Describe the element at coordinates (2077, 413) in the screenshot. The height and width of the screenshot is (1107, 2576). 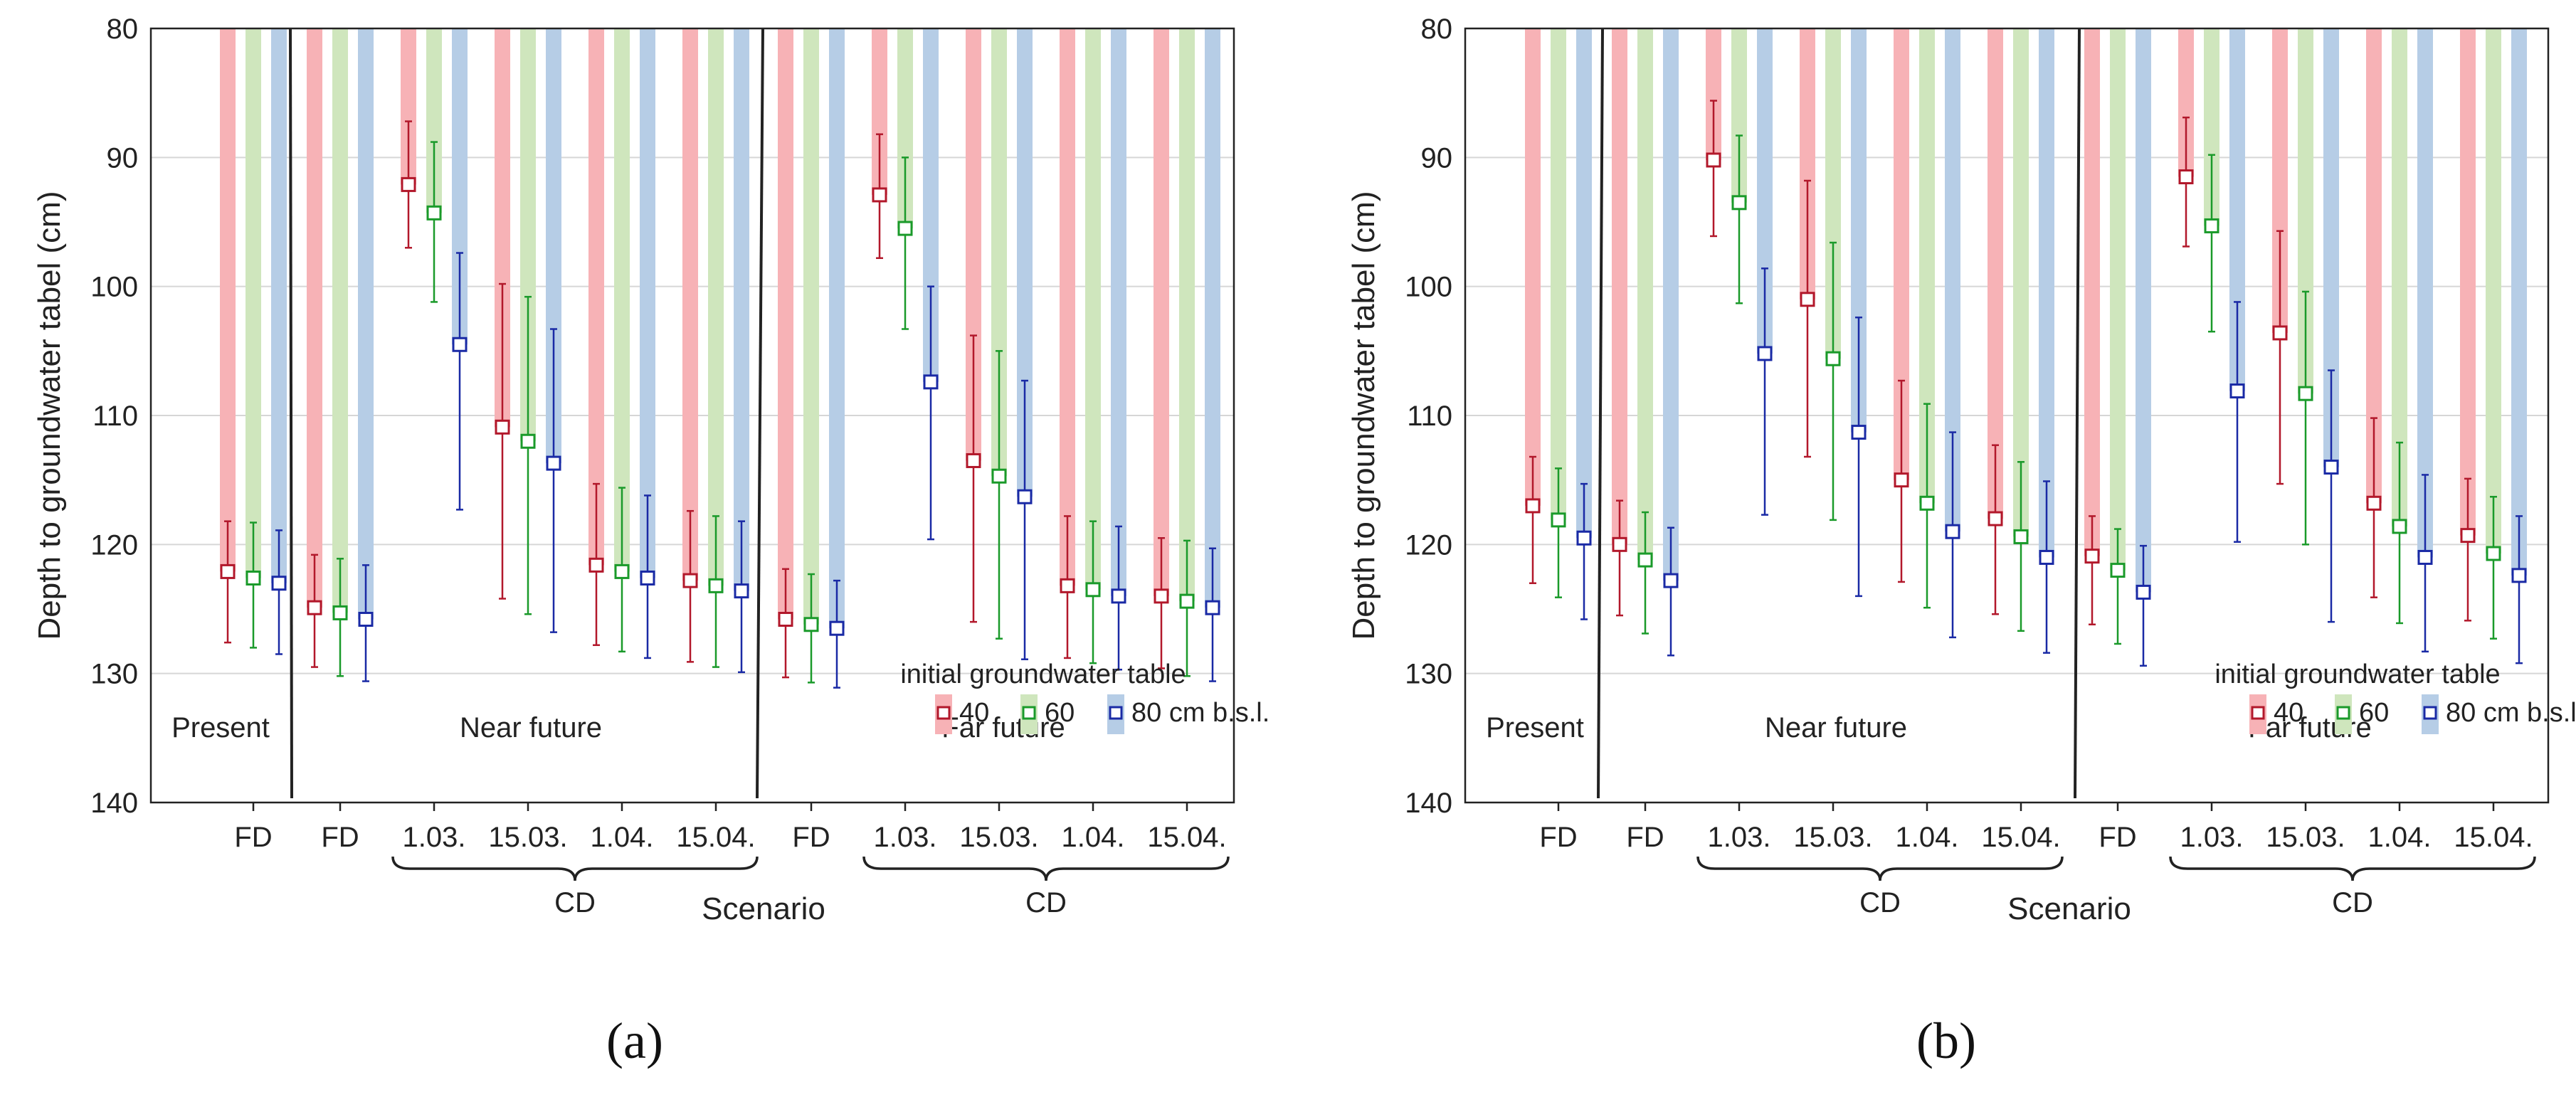
I see `panel-b-period-divider` at that location.